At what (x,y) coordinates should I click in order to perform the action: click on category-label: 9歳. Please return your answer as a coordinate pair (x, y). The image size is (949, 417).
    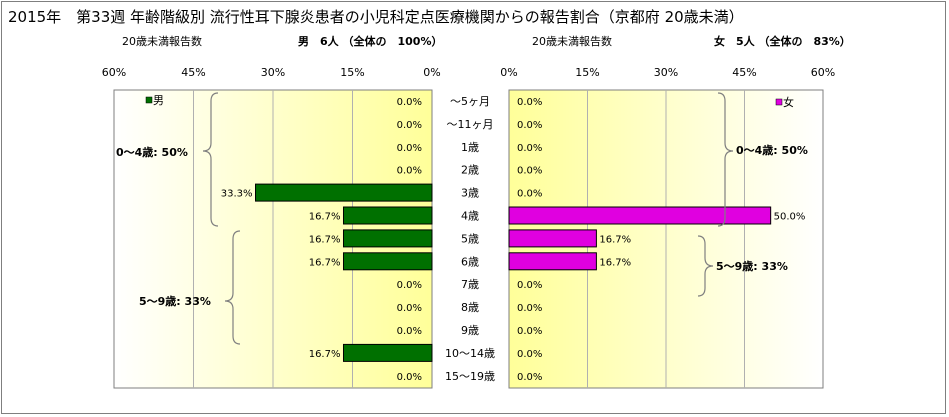
    Looking at the image, I should click on (470, 330).